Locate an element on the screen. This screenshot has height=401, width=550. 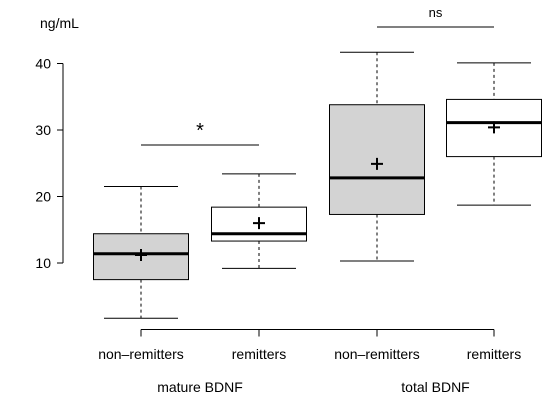
y-tick-label: 20 is located at coordinates (43, 197).